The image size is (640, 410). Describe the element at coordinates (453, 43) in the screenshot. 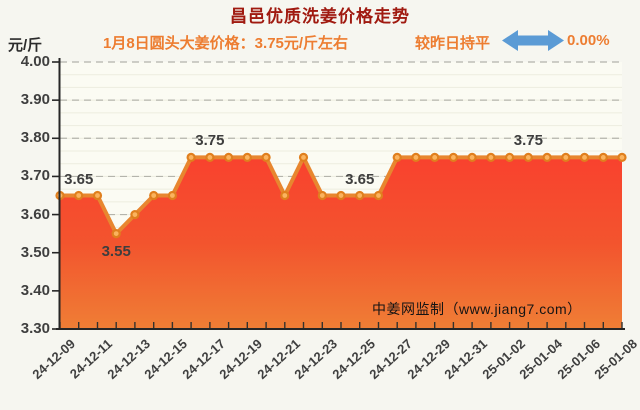

I see `comparison-label: 较昨日持平` at that location.